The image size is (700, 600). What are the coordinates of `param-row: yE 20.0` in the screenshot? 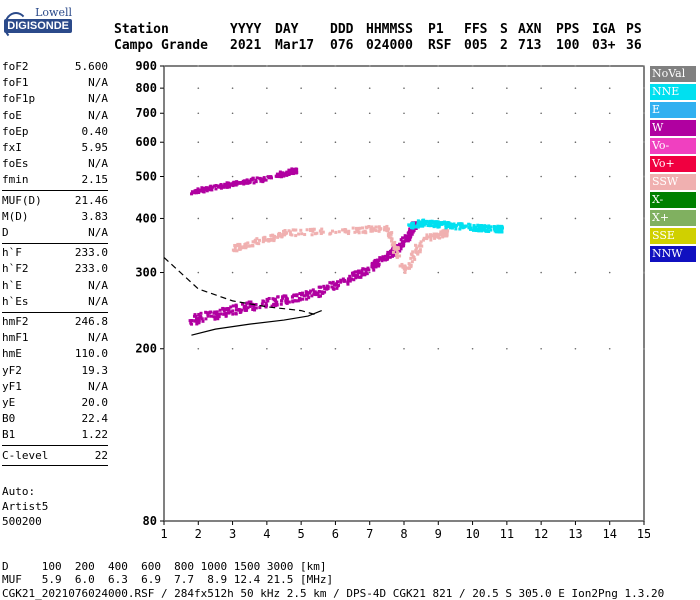 It's located at (55, 404).